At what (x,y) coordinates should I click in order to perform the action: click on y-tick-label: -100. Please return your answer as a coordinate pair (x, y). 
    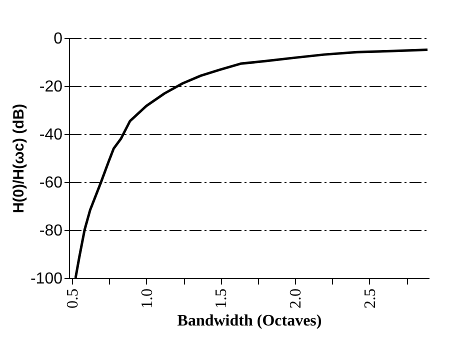
    Looking at the image, I should click on (46, 279).